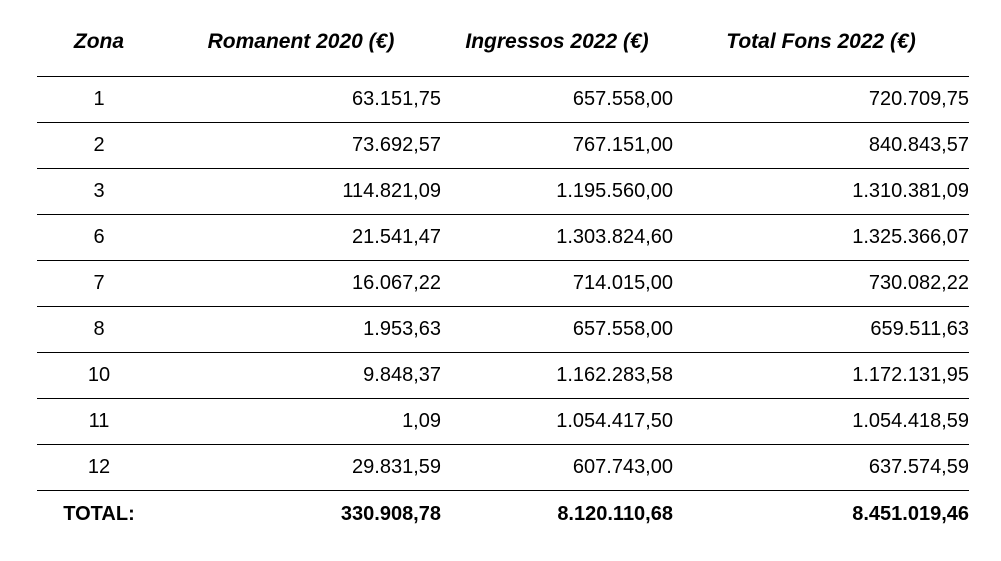 The width and height of the screenshot is (1001, 561). I want to click on cell-romanent: 73.692,57, so click(301, 145).